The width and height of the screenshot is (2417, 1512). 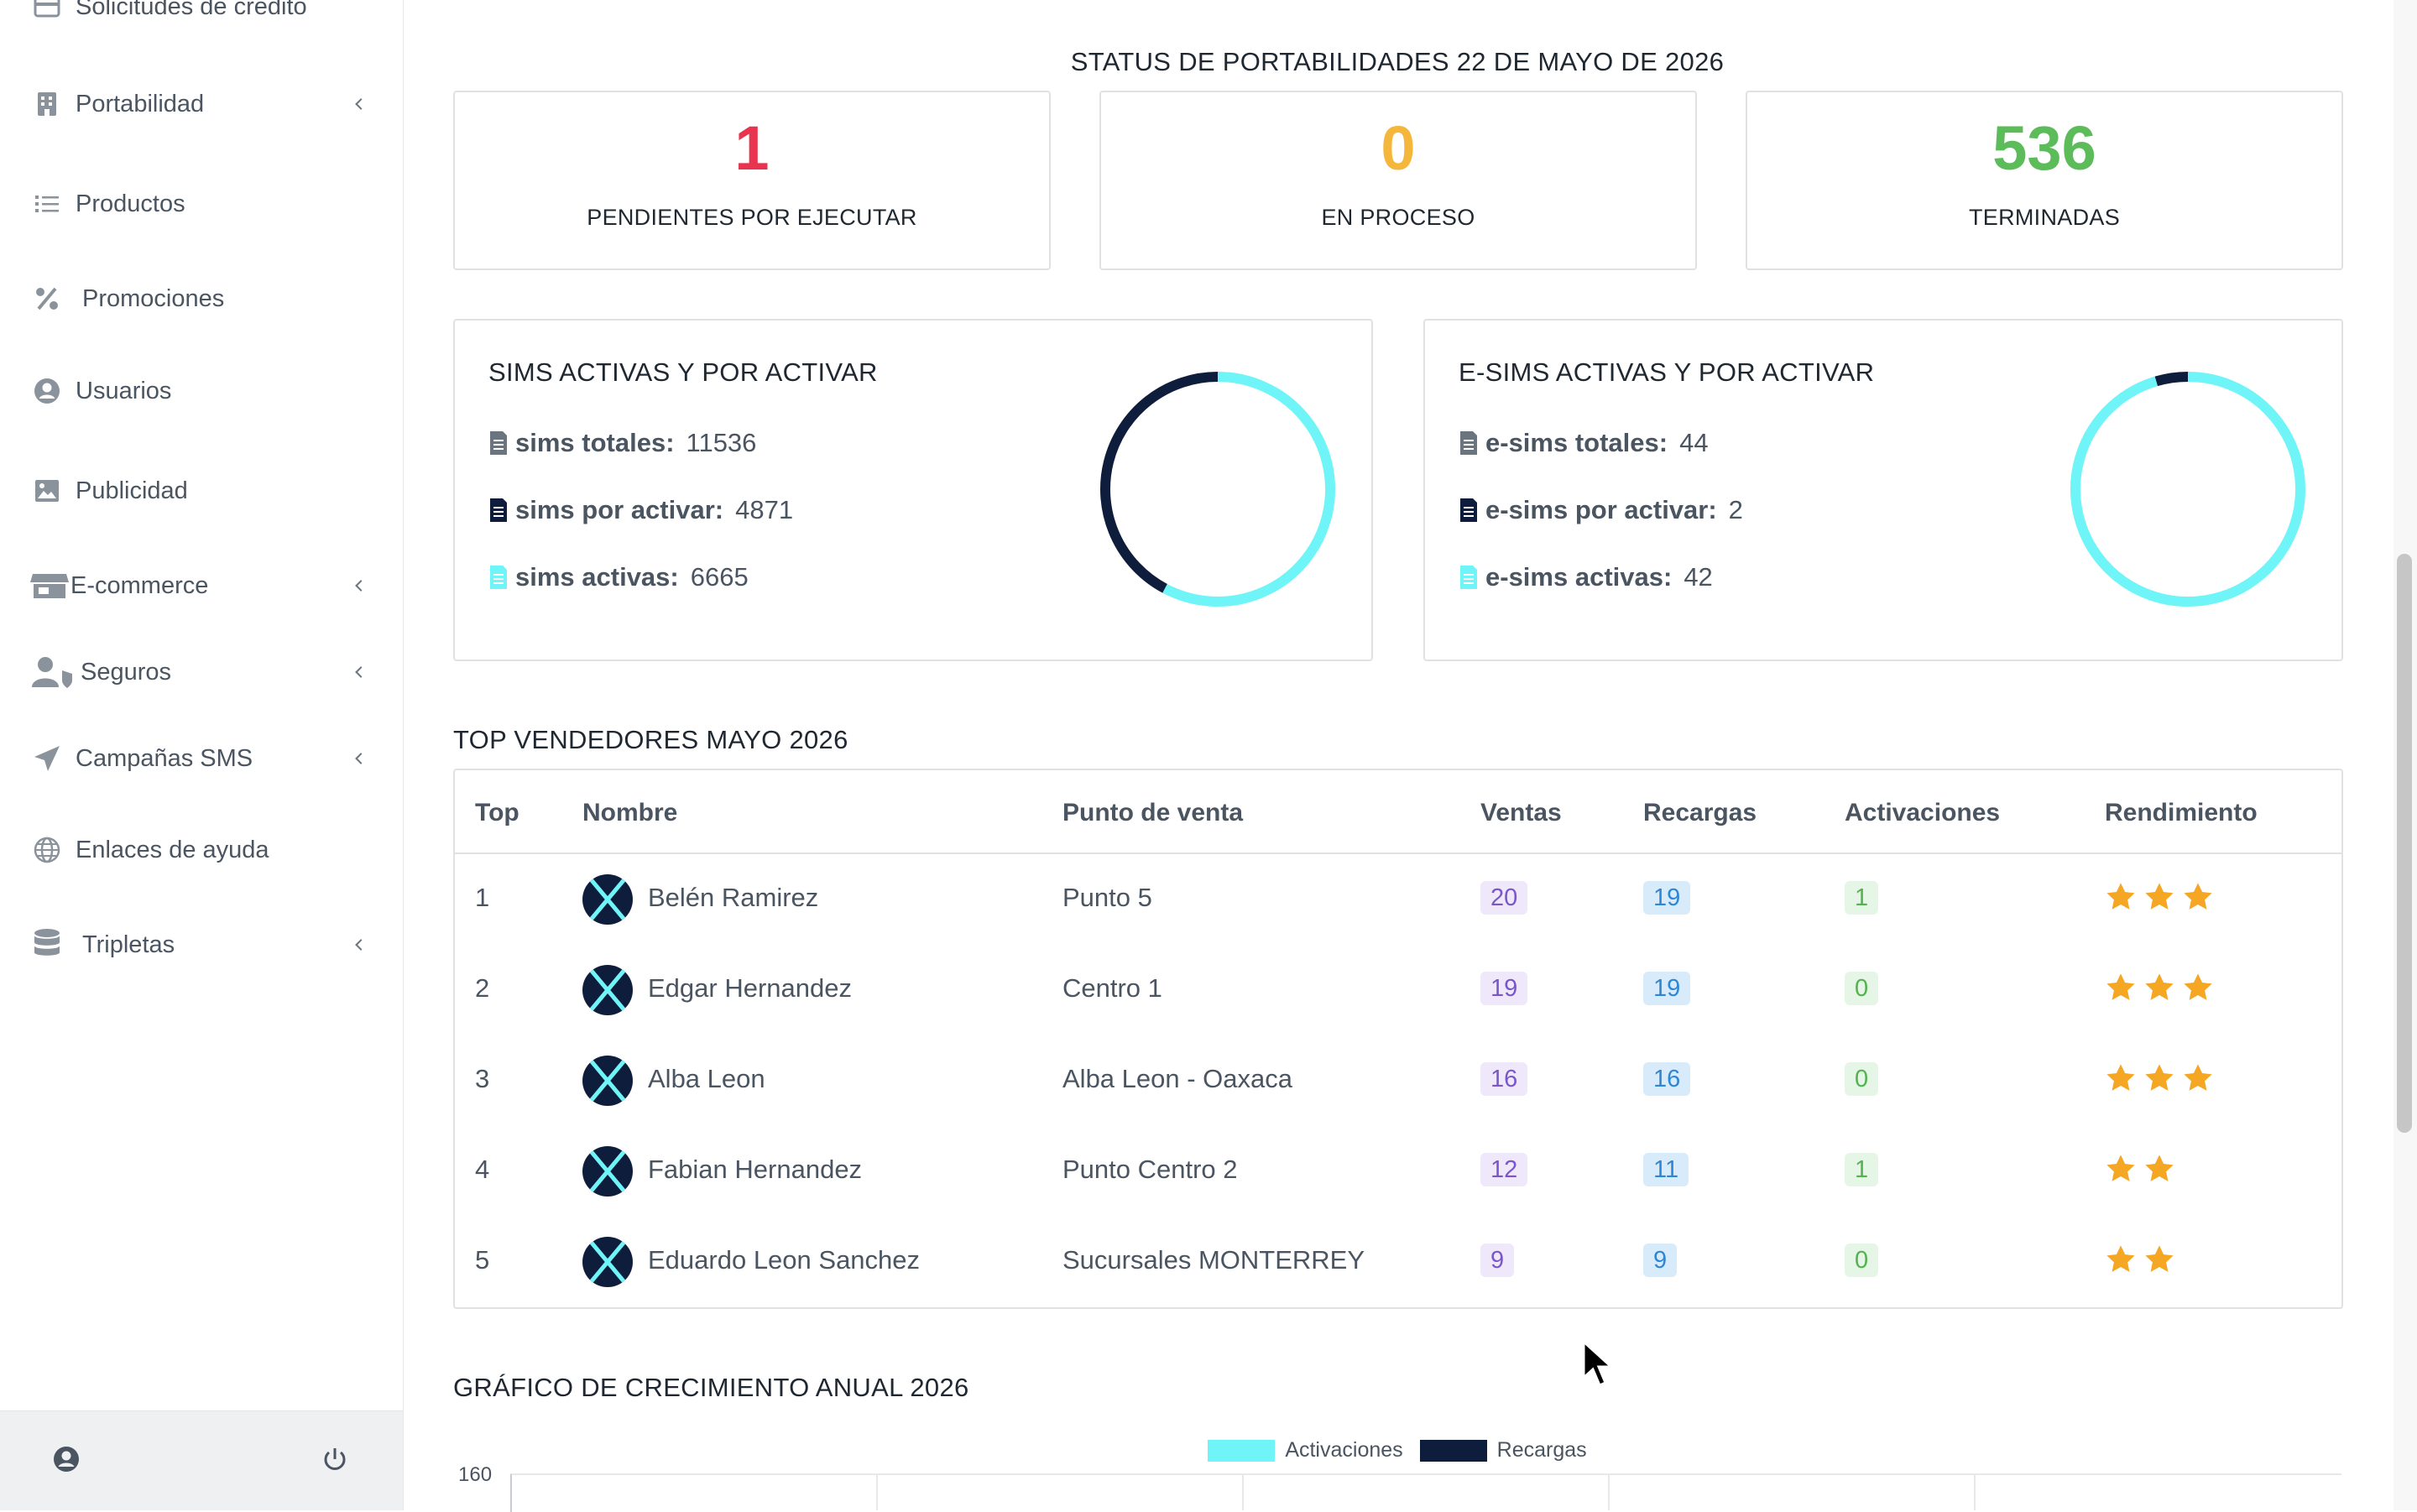 I want to click on recargas-badge: 16, so click(x=1667, y=1079).